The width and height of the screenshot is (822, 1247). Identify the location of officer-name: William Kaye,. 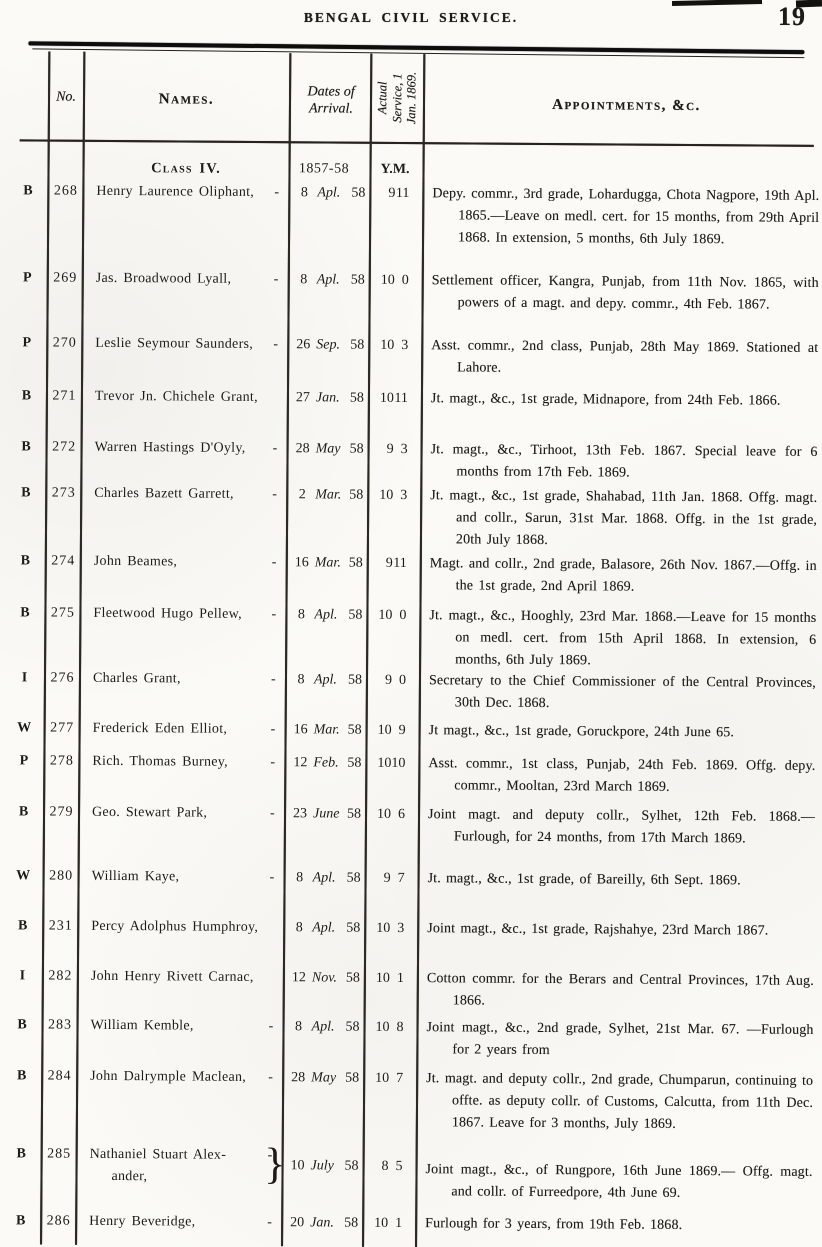
(135, 876).